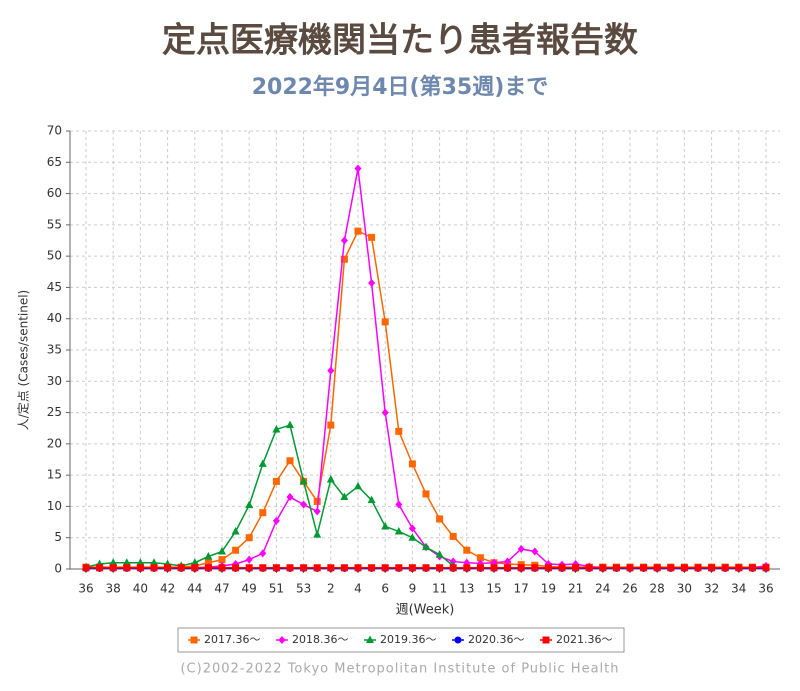 The image size is (800, 691). Describe the element at coordinates (54, 256) in the screenshot. I see `y-tick-label: 50` at that location.